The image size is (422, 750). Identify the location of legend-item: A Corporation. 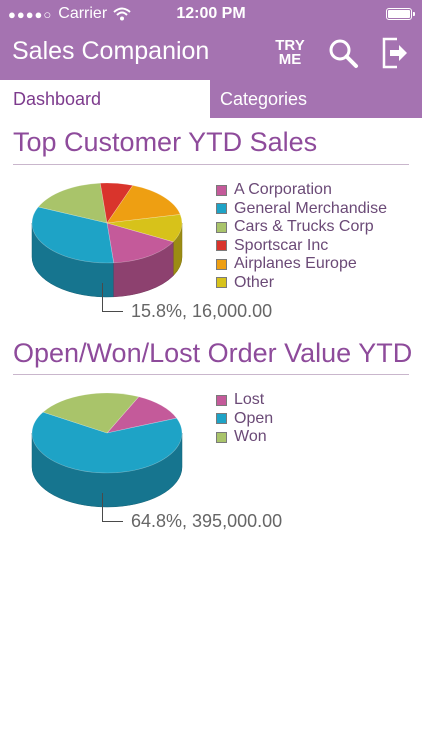
(301, 190).